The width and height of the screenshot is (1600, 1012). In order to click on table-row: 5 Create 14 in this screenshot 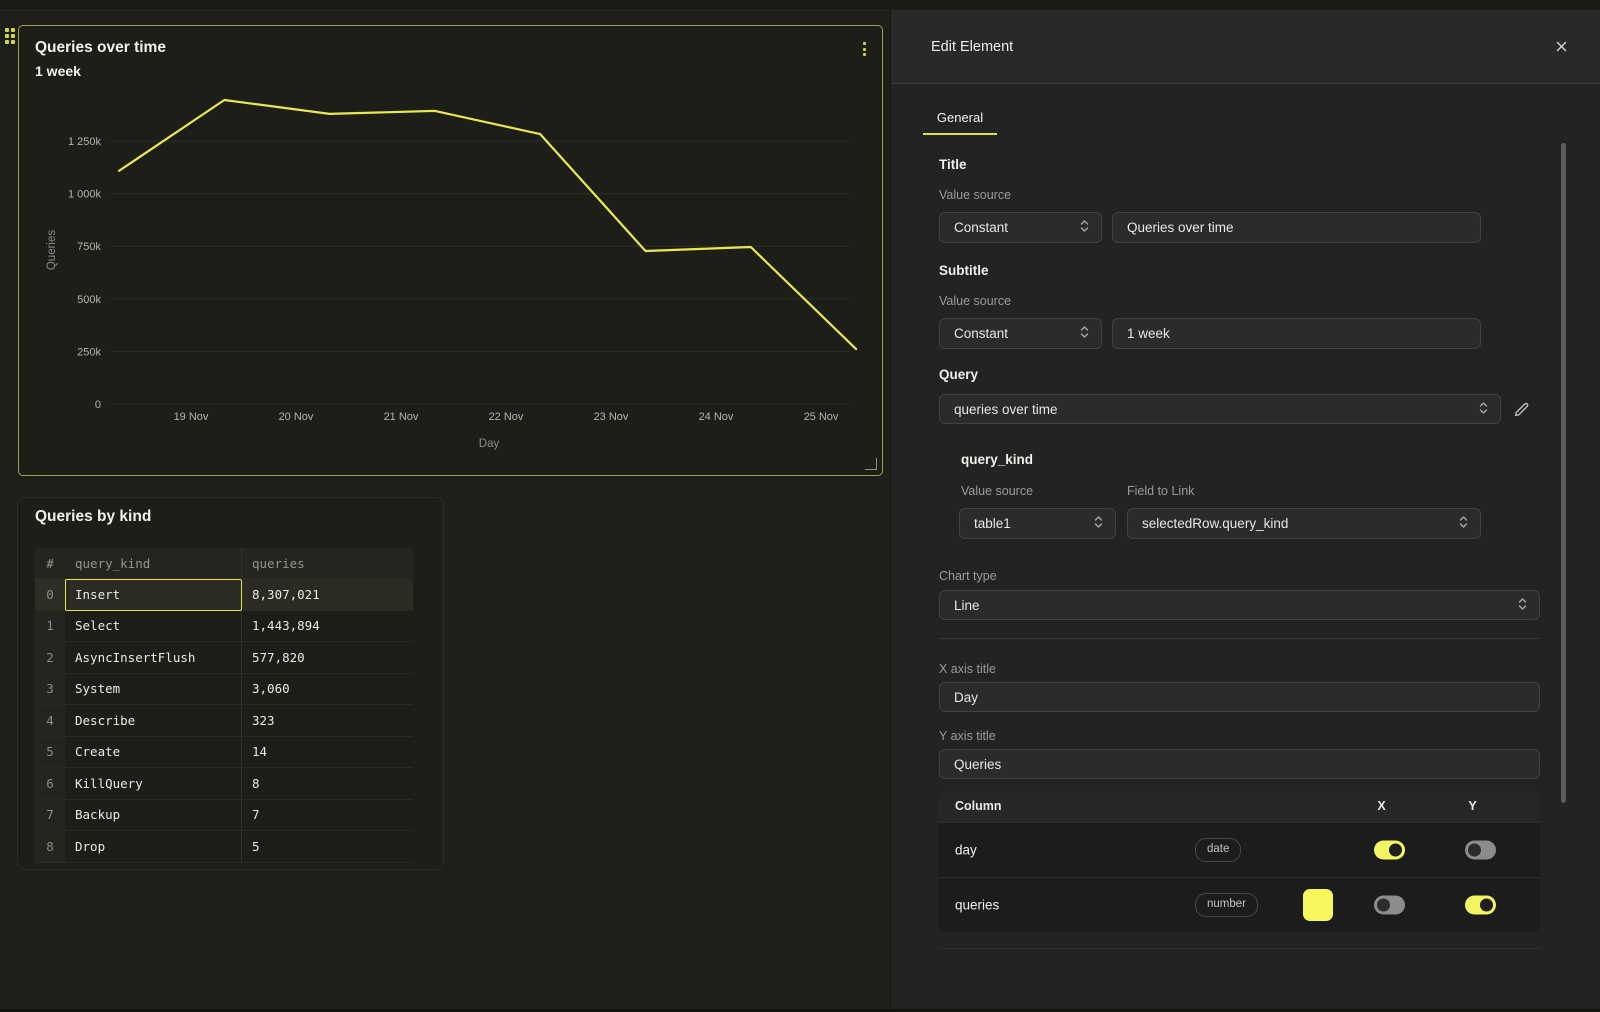, I will do `click(224, 752)`.